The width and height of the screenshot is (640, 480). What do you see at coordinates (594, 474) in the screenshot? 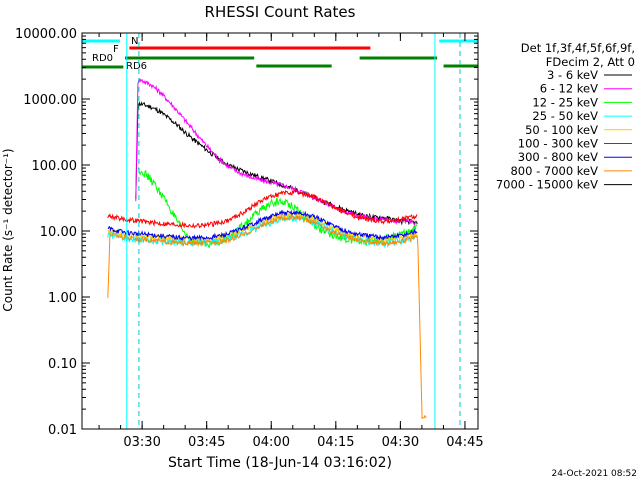
I see `timestamp-label: 24-Oct-2021 08:52` at bounding box center [594, 474].